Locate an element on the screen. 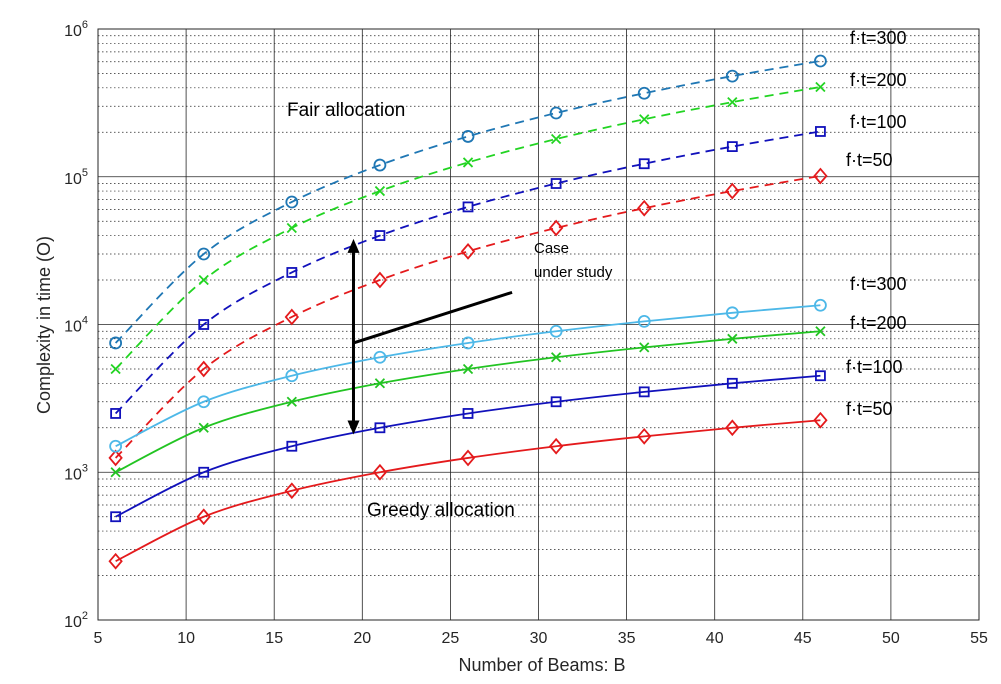 The width and height of the screenshot is (1001, 684). x-tick-label: 30 is located at coordinates (539, 638).